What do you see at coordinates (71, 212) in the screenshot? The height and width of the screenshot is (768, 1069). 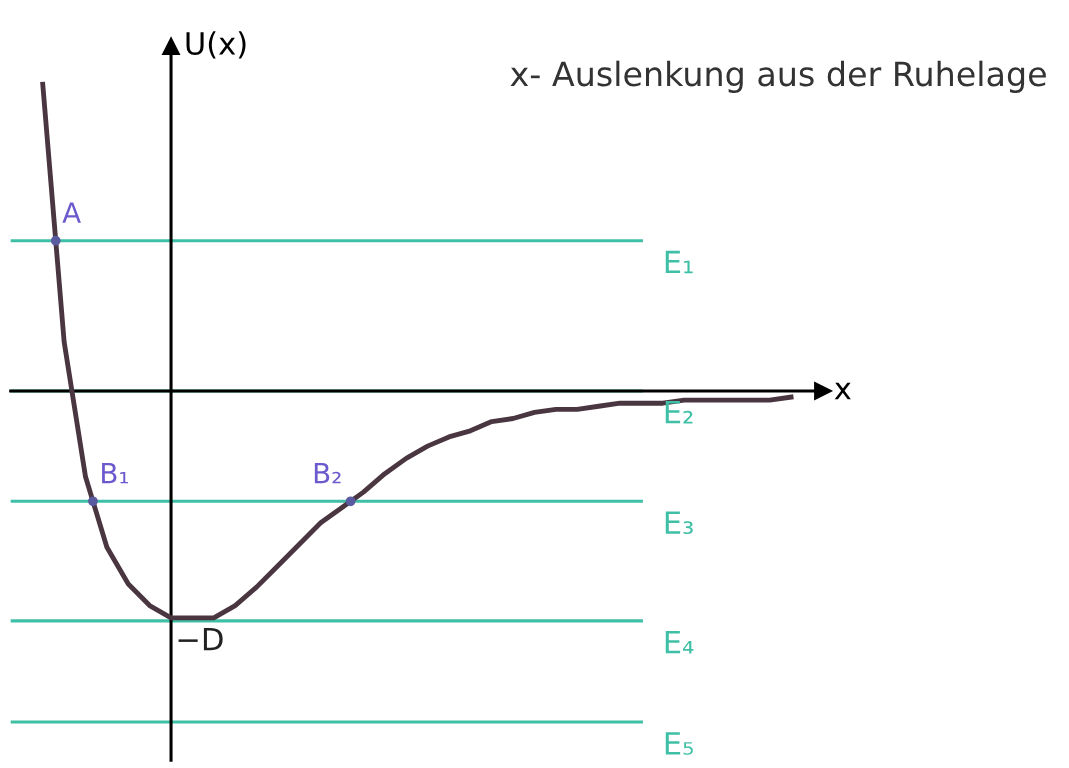 I see `annotation: A` at bounding box center [71, 212].